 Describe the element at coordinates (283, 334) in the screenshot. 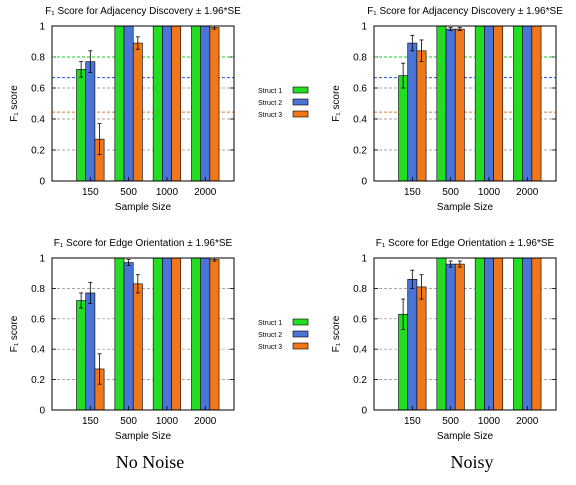

I see `legend-bottom: Struct 1 Struct 2 Struct 3` at that location.